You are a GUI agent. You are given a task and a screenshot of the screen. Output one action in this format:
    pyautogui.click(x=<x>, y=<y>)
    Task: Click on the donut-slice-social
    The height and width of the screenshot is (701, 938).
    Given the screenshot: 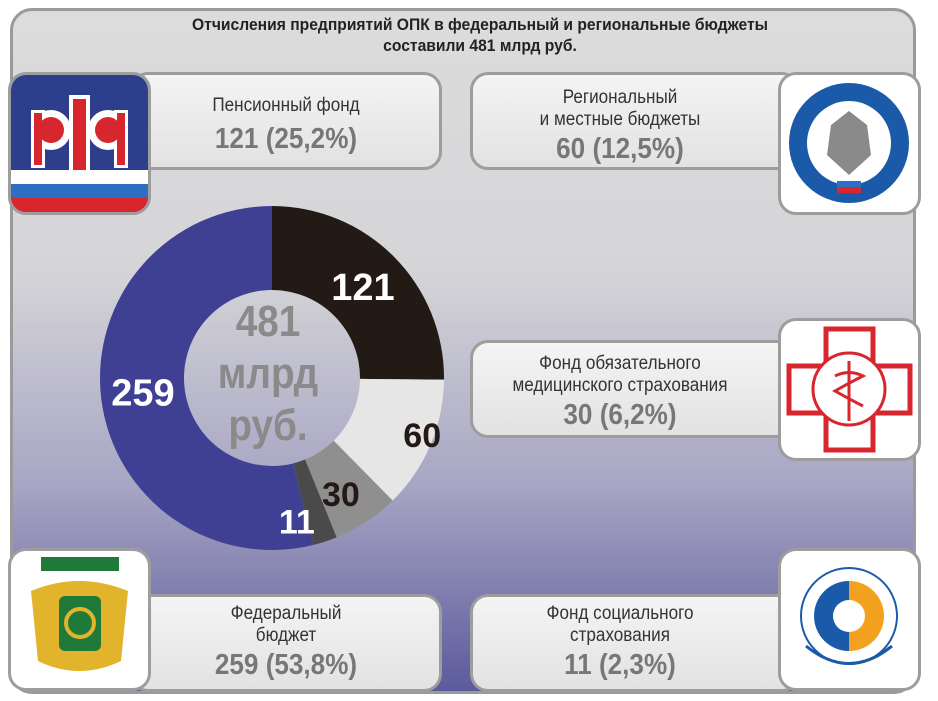 What is the action you would take?
    pyautogui.click(x=315, y=502)
    